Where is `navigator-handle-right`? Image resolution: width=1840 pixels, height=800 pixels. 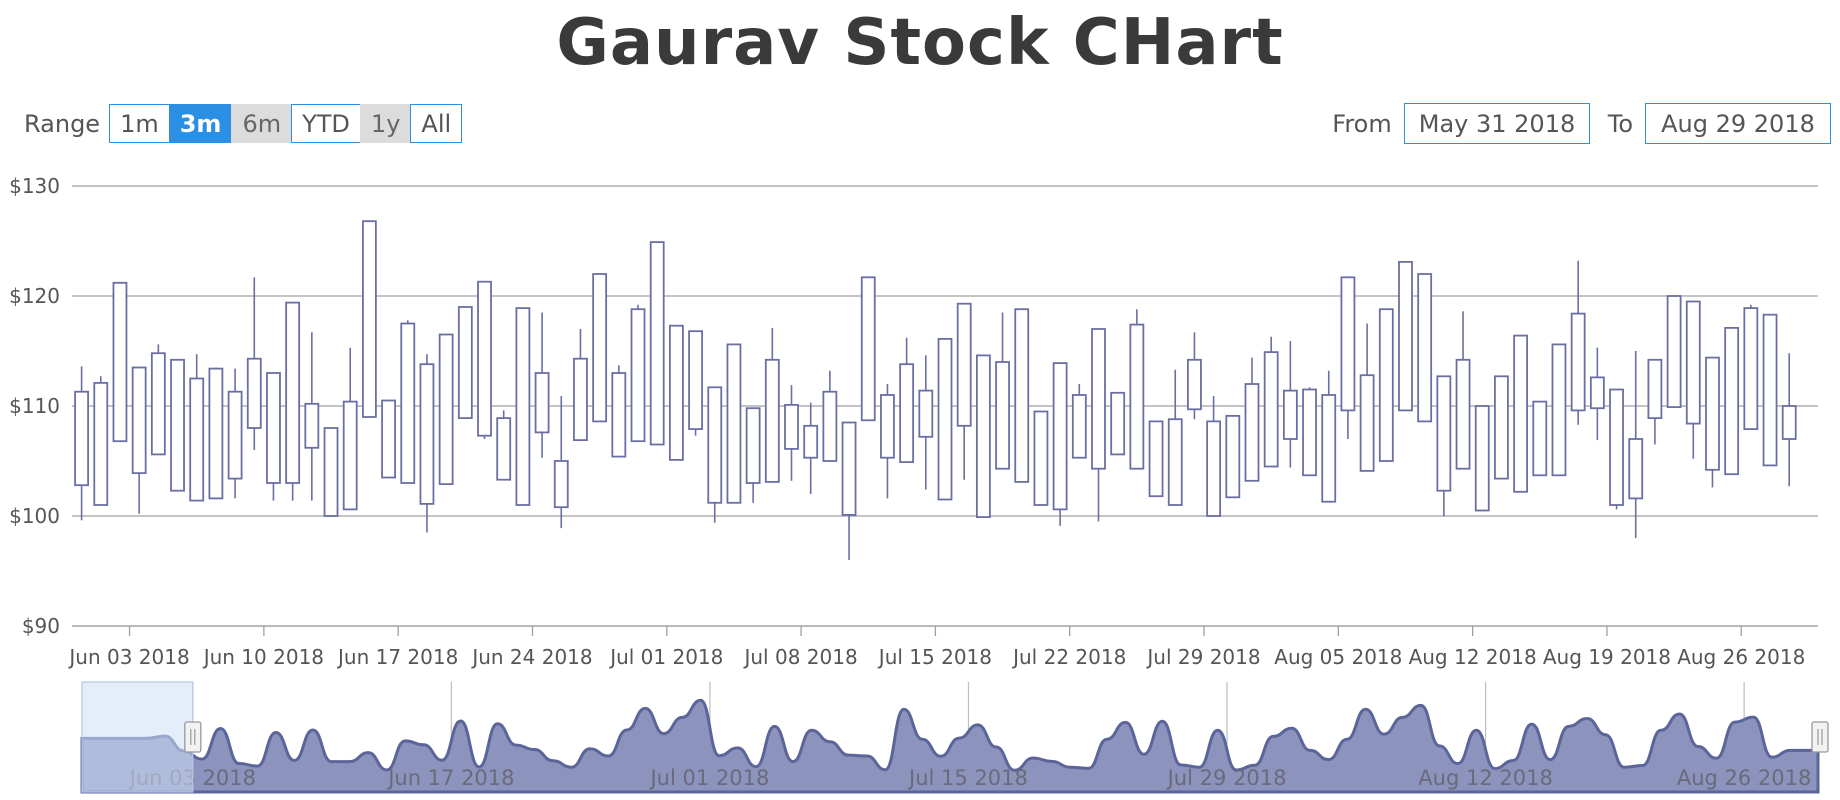
navigator-handle-right is located at coordinates (1820, 737).